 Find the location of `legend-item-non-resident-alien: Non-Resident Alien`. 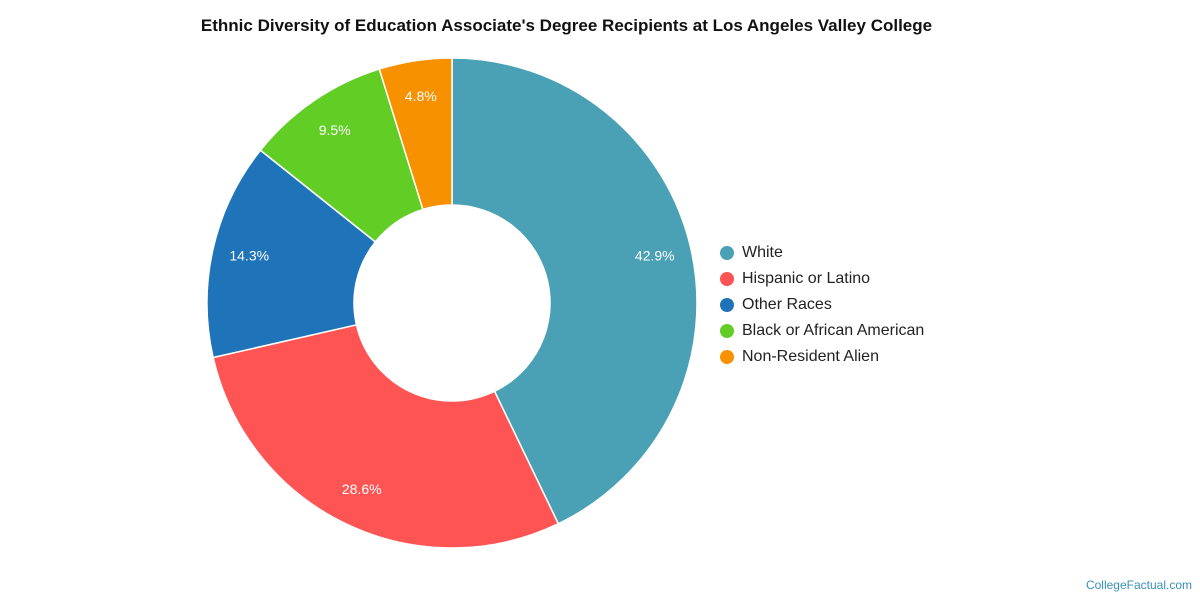

legend-item-non-resident-alien: Non-Resident Alien is located at coordinates (822, 357).